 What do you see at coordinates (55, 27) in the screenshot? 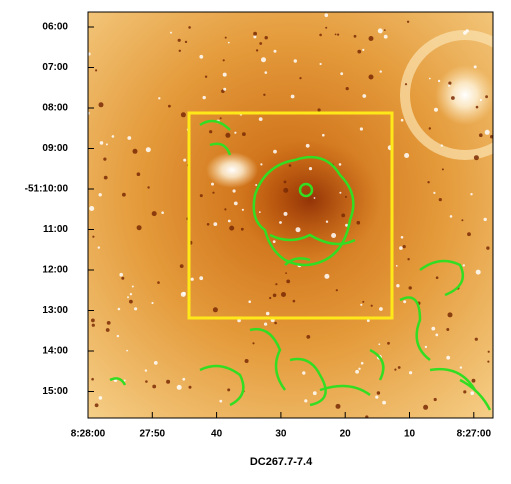
I see `y-tick-label: 06:00` at bounding box center [55, 27].